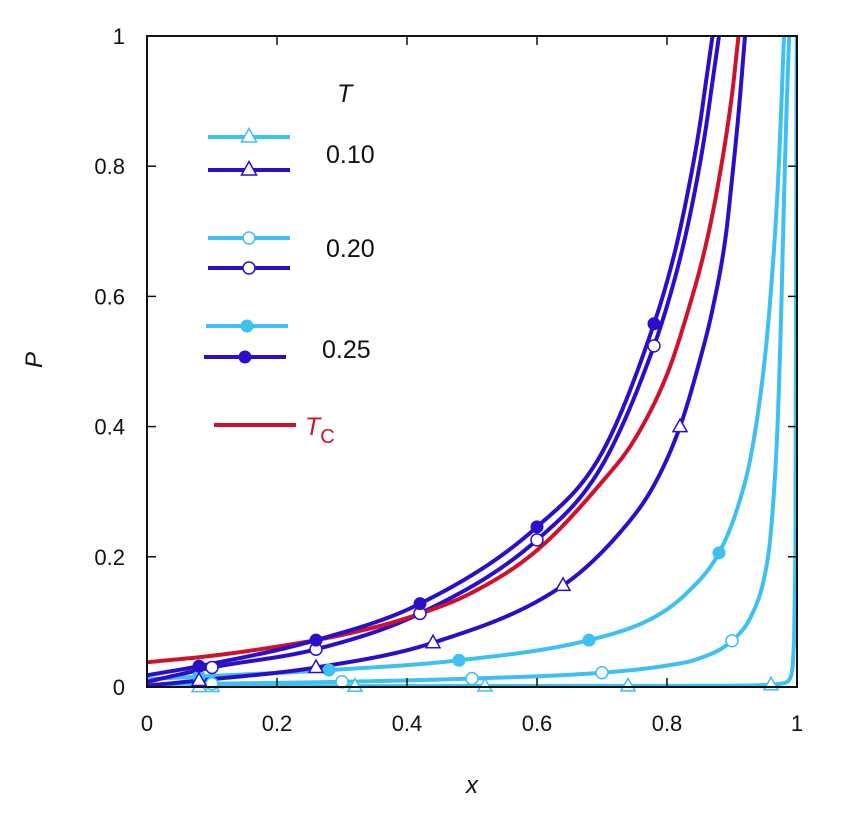  I want to click on x-tick-label: 0.6, so click(537, 723).